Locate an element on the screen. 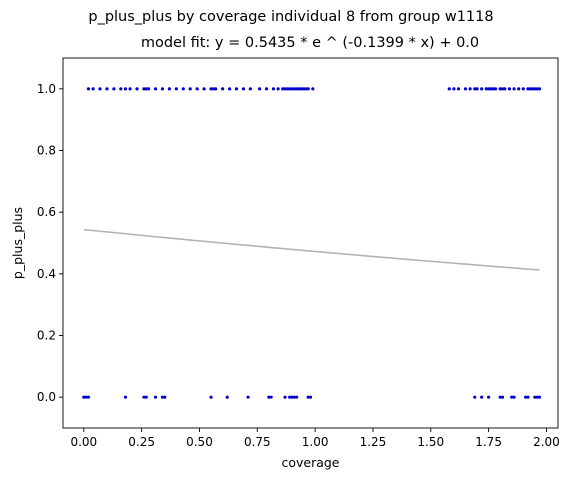 This screenshot has width=568, height=480. y-tick-label: 0.2 is located at coordinates (46, 336).